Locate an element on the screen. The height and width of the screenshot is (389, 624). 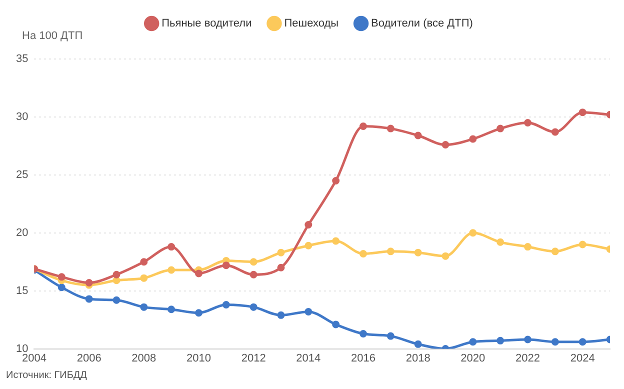
x-tick-label: 2024 is located at coordinates (582, 358).